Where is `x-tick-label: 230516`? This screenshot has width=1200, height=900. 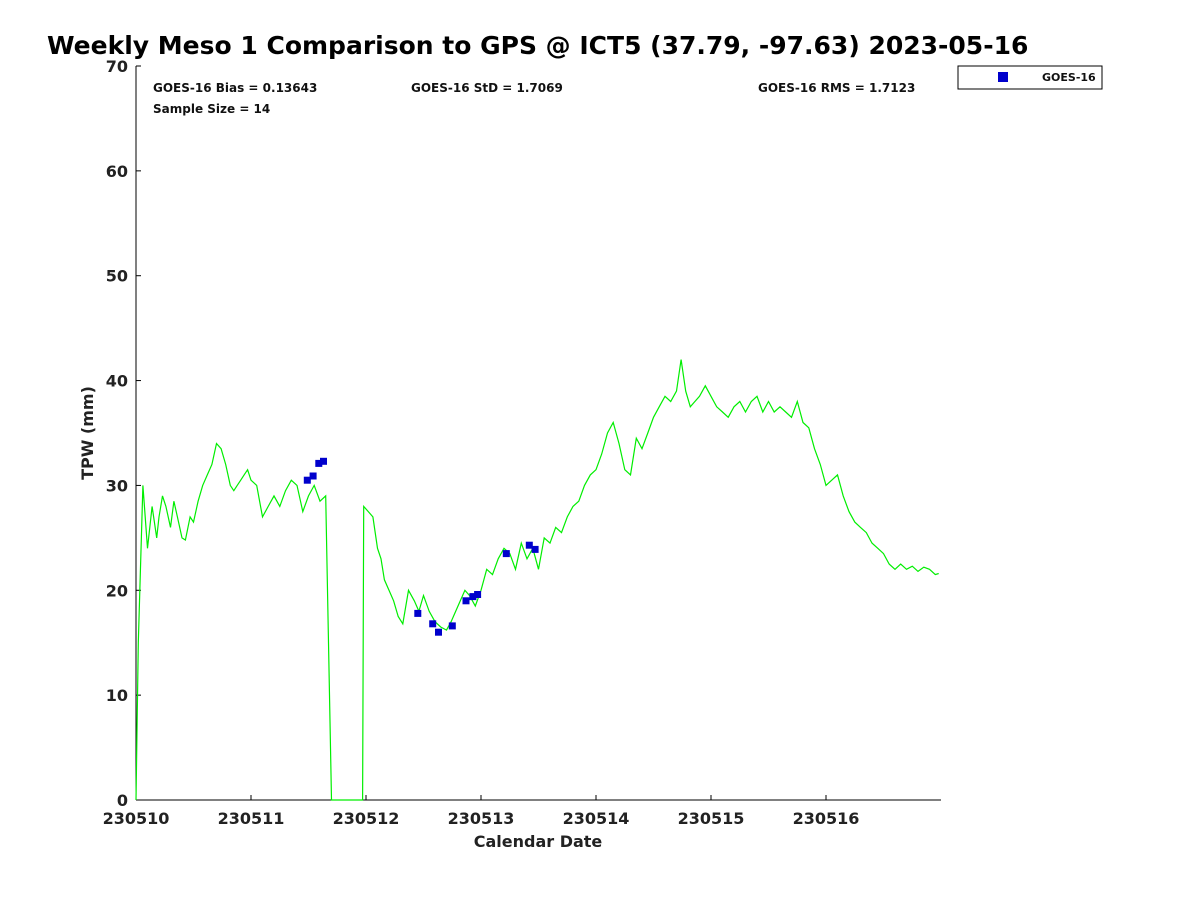
x-tick-label: 230516 is located at coordinates (826, 818).